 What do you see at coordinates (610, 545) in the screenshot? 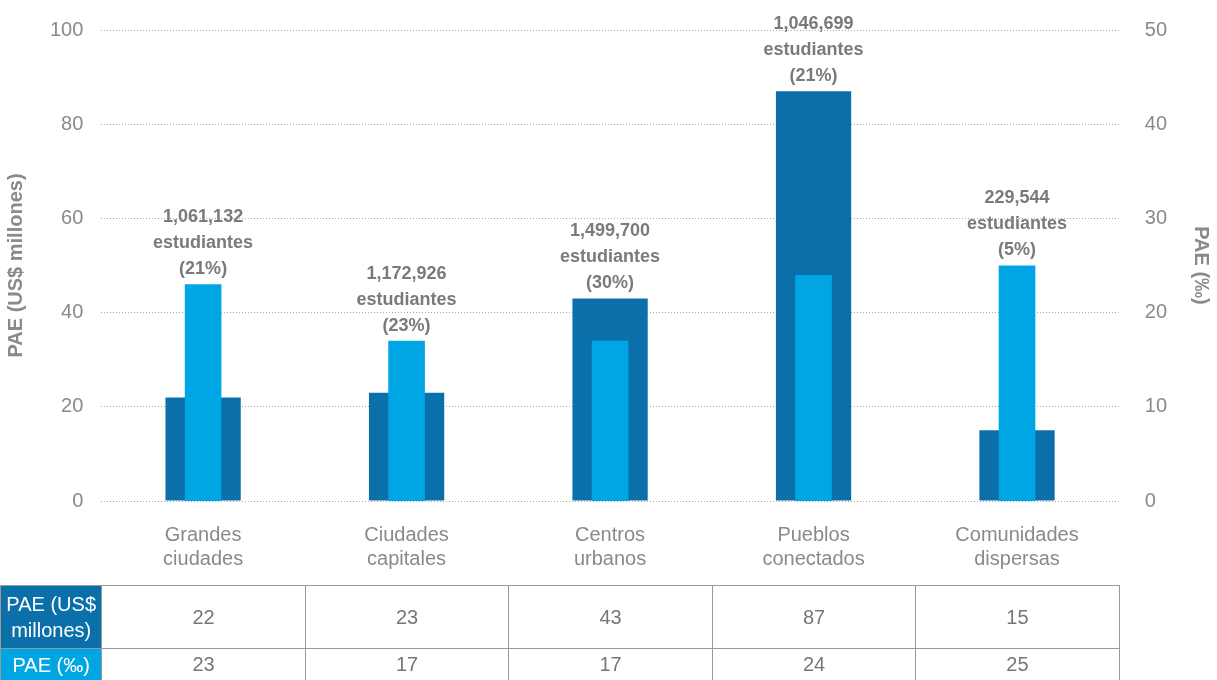
I see `x-tick-label: Centros urbanos` at bounding box center [610, 545].